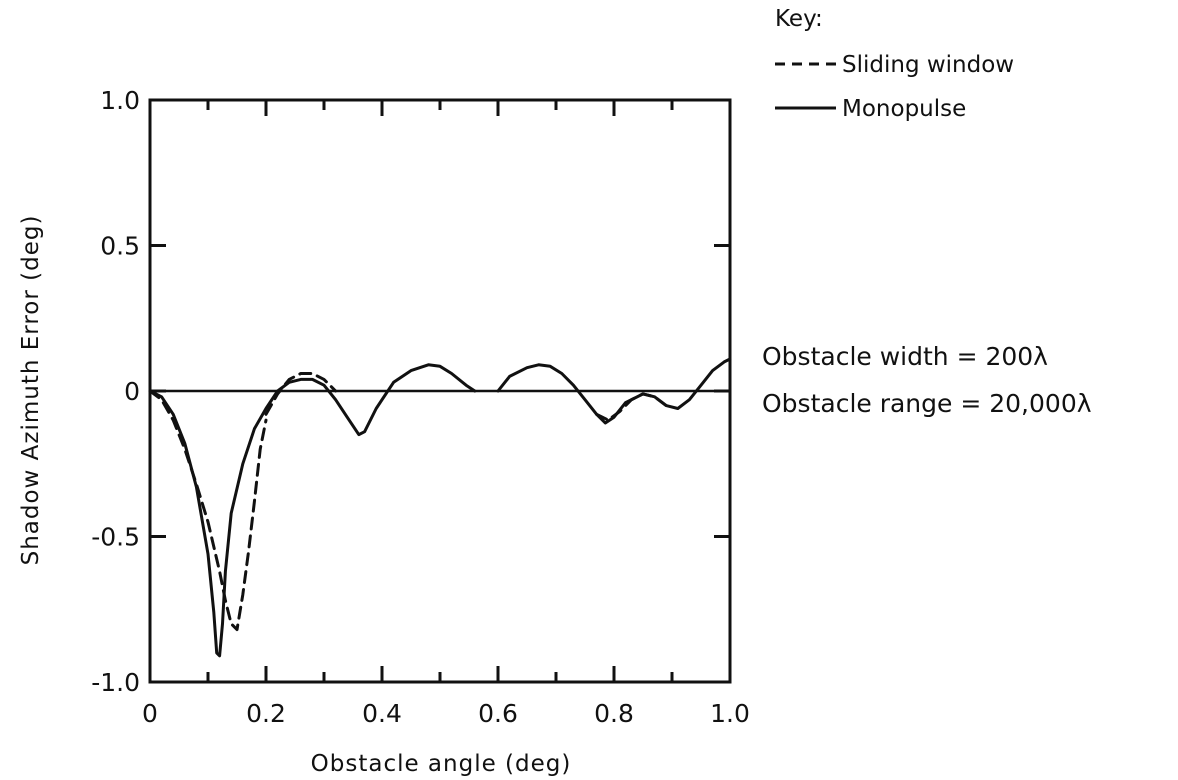  I want to click on x-tick-label: 0.6, so click(498, 713).